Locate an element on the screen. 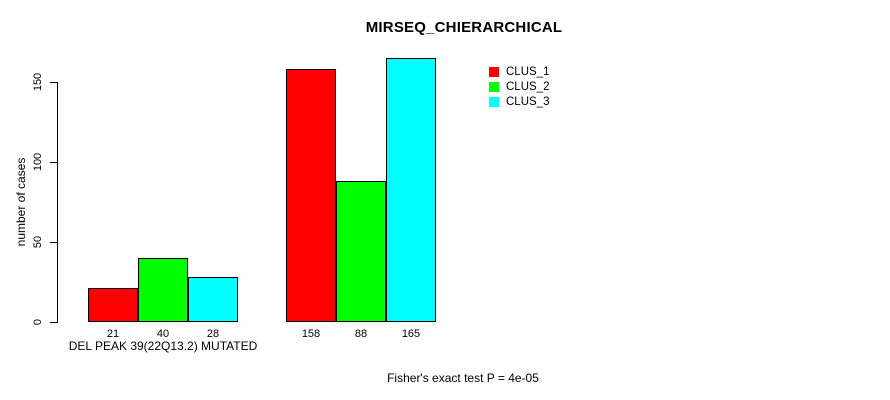 The width and height of the screenshot is (890, 400). bar-value-label: 88 is located at coordinates (361, 334).